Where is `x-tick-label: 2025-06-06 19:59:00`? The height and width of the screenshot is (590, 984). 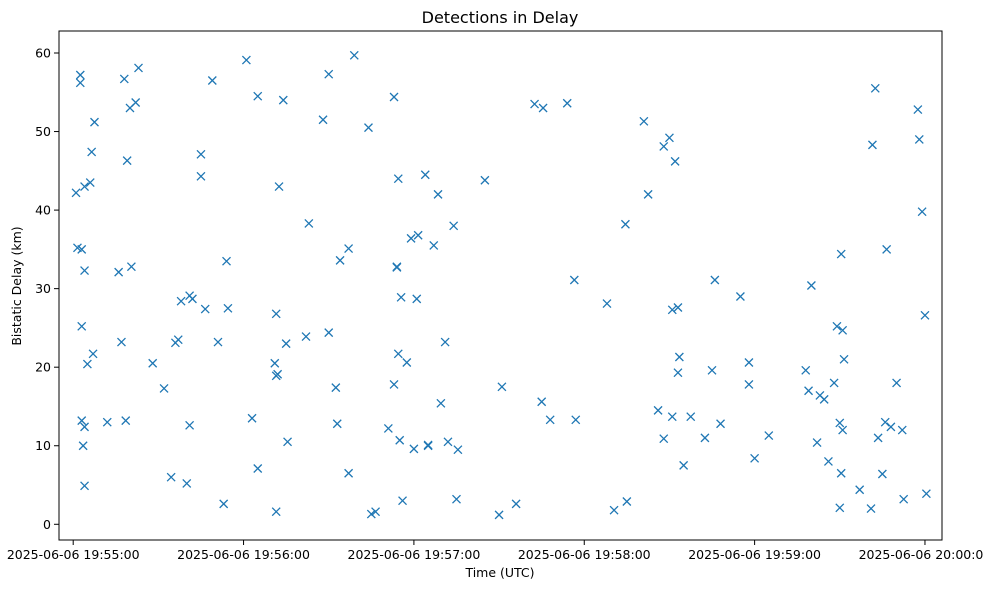 x-tick-label: 2025-06-06 19:59:00 is located at coordinates (754, 554).